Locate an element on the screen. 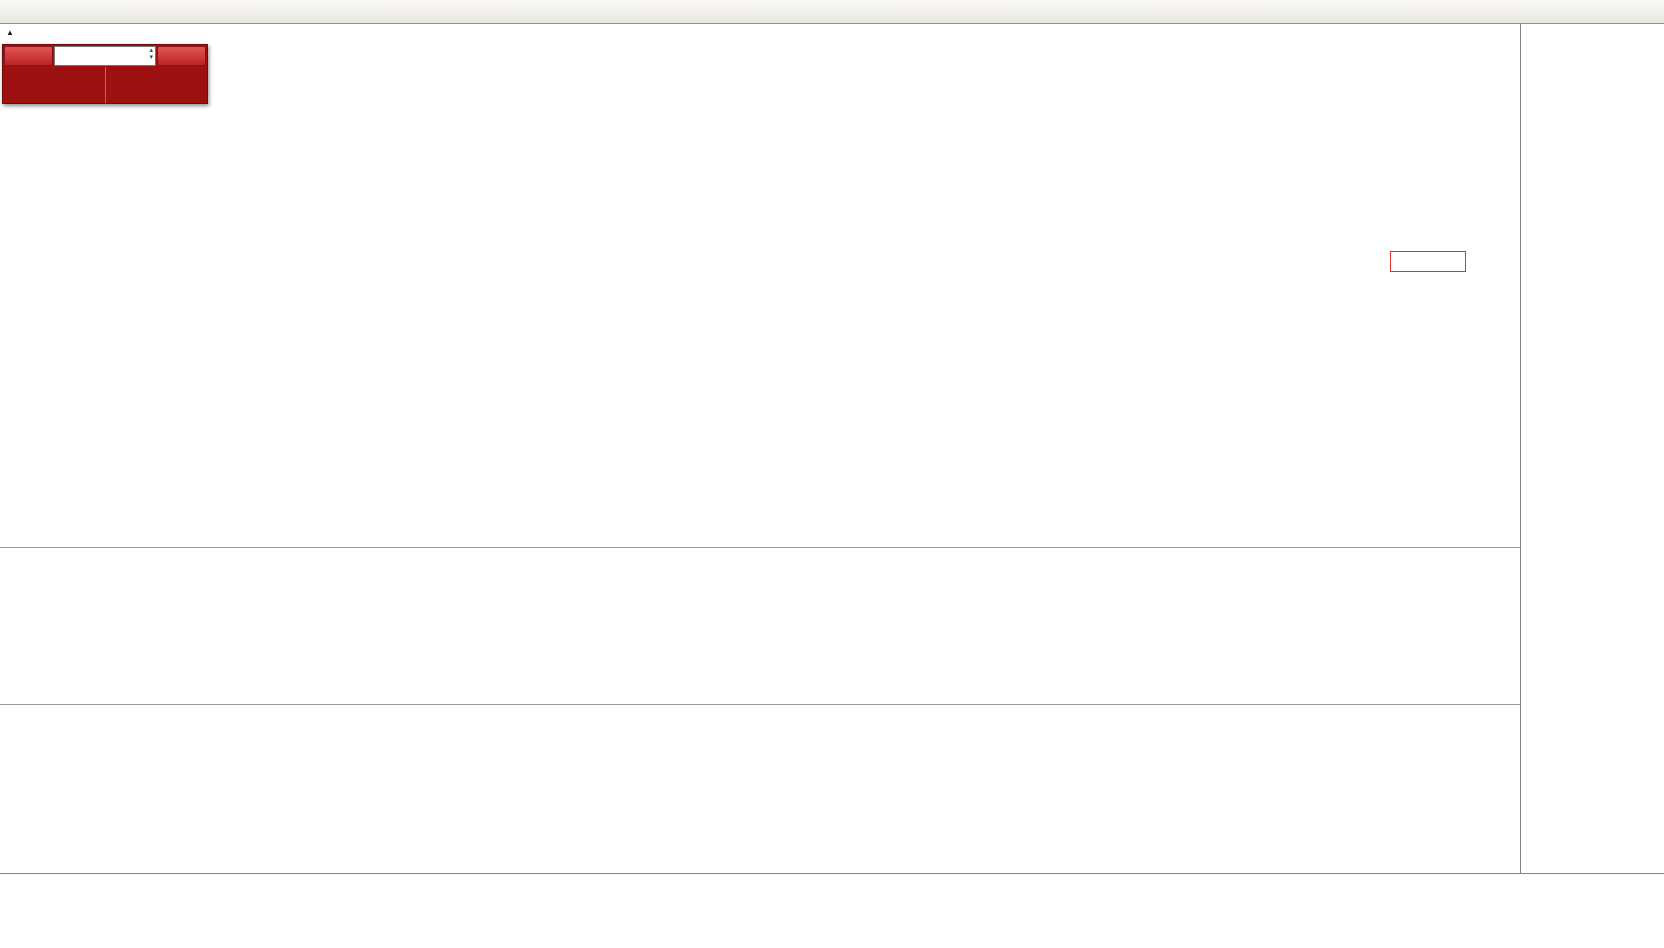 The width and height of the screenshot is (1664, 948). price-axis is located at coordinates (1592, 448).